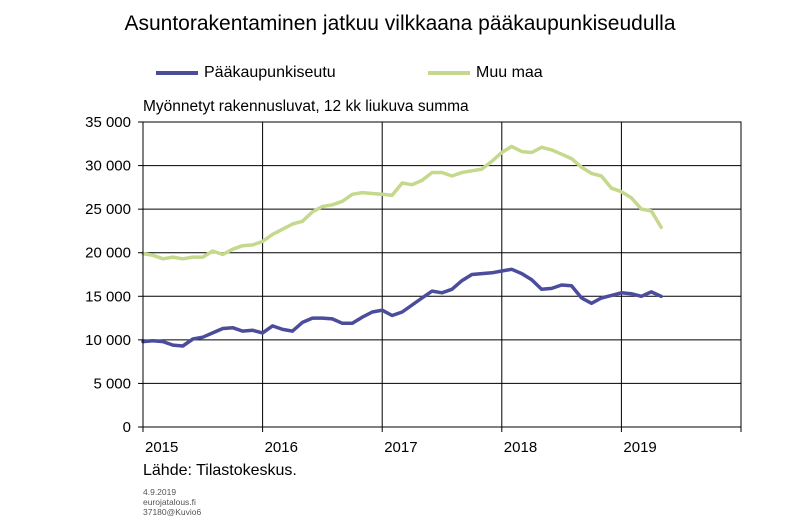 The width and height of the screenshot is (800, 522). Describe the element at coordinates (112, 383) in the screenshot. I see `y-tick-label: 5 000` at that location.